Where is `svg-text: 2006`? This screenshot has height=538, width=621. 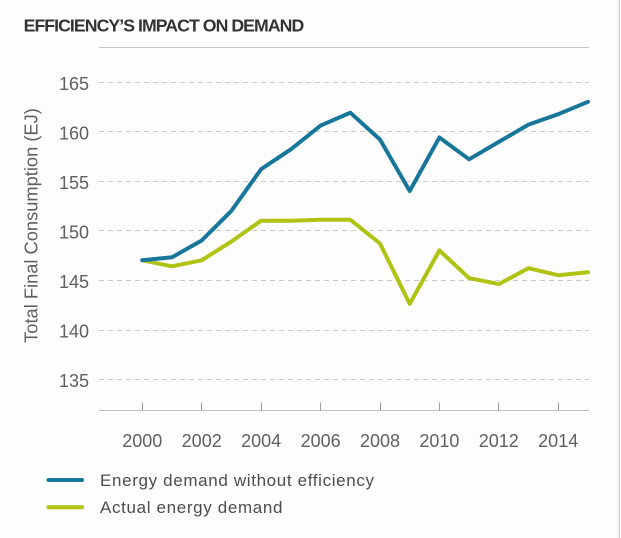
svg-text: 2006 is located at coordinates (321, 441).